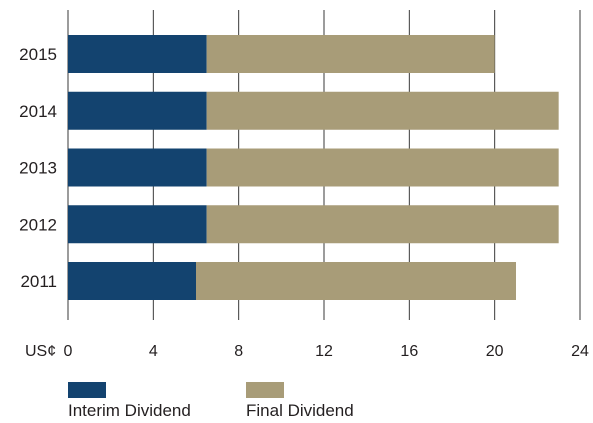 This screenshot has height=423, width=593. I want to click on category-label: 2014, so click(38, 111).